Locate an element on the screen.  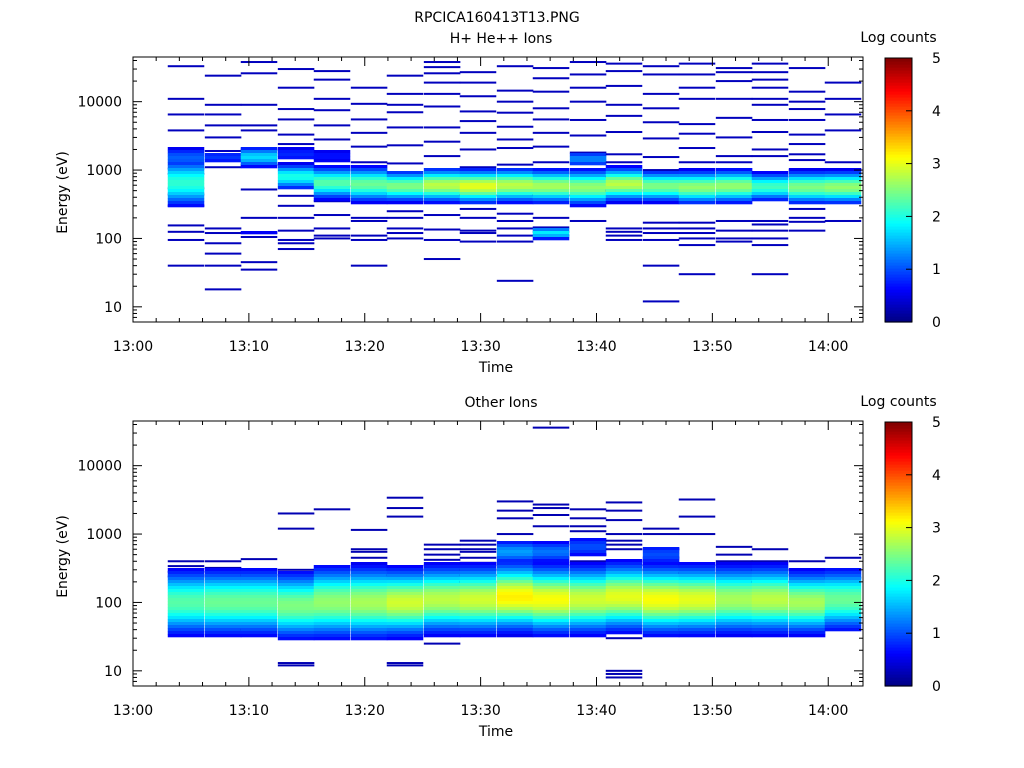
y-axis-label: Energy (eV) is located at coordinates (63, 192).